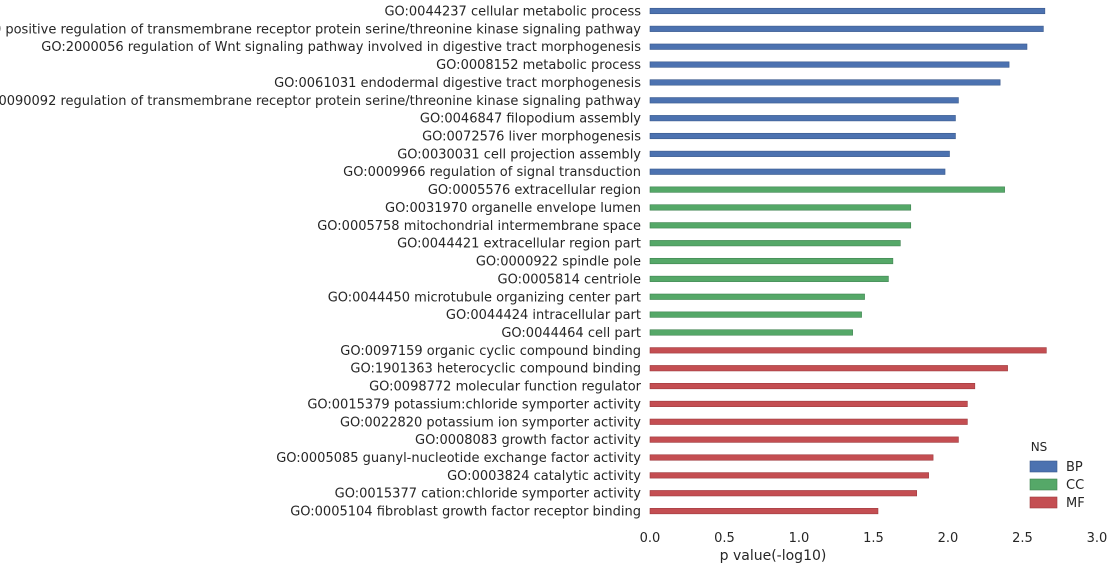 The image size is (1112, 570). What do you see at coordinates (773, 556) in the screenshot?
I see `x-axis-title: p value(-log10)` at bounding box center [773, 556].